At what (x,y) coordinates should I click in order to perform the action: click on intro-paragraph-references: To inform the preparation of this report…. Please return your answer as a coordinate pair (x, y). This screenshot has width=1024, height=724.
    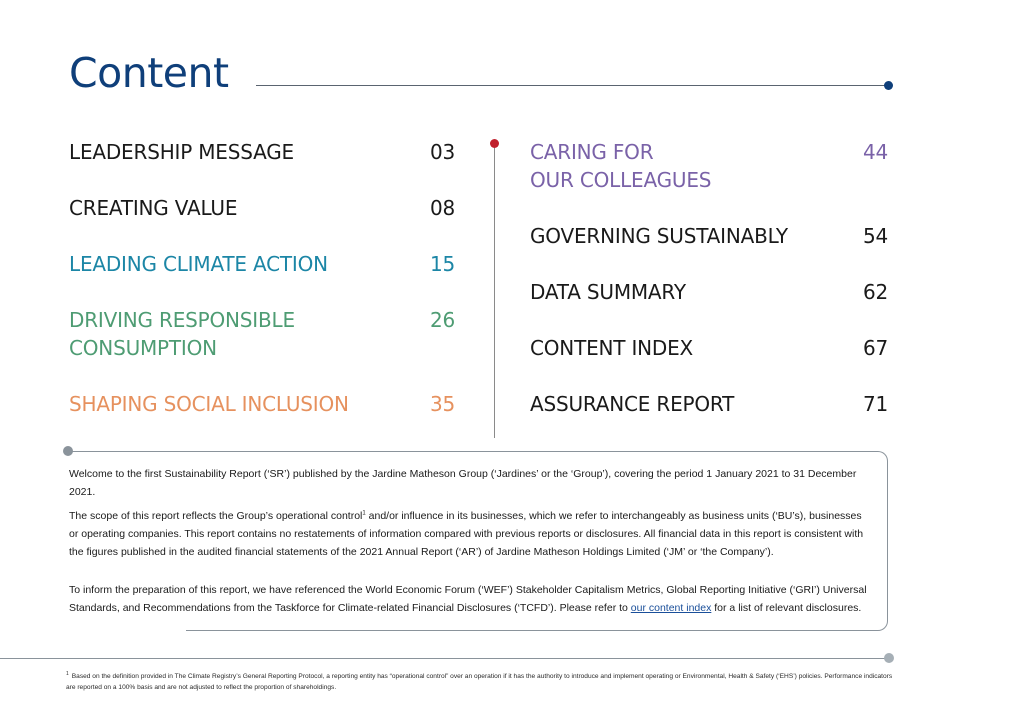
    Looking at the image, I should click on (469, 599).